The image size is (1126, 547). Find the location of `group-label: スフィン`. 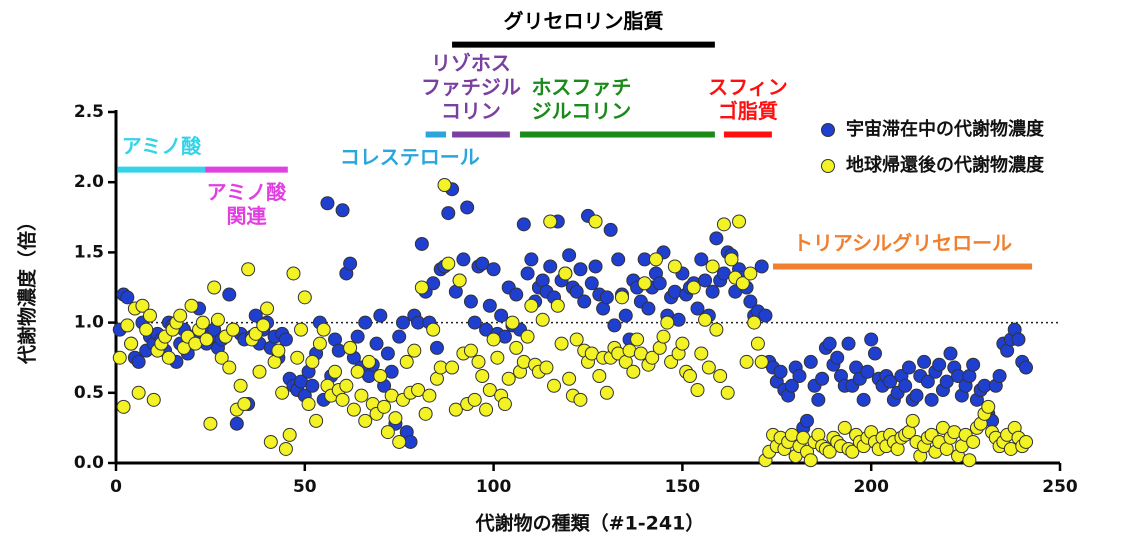

group-label: スフィン is located at coordinates (748, 87).